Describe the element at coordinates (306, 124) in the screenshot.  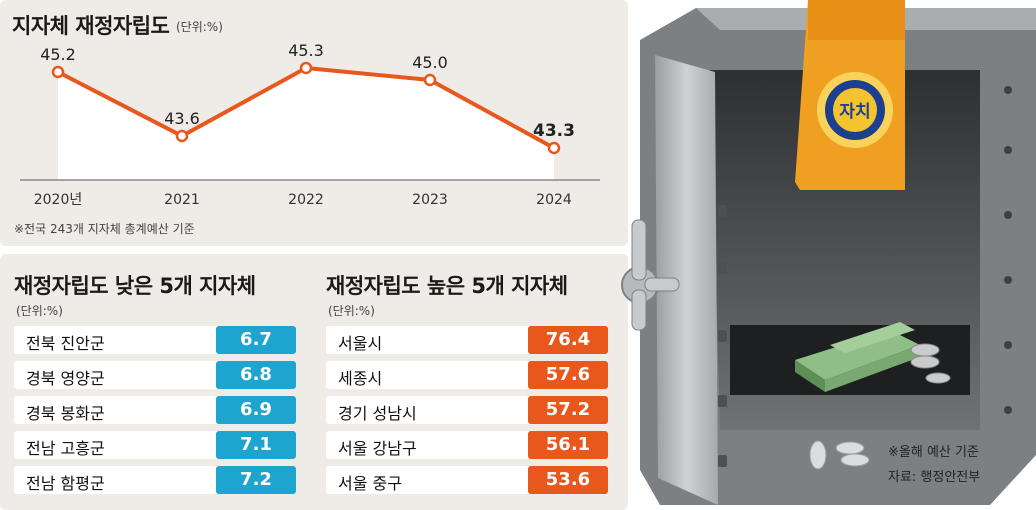
I see `line-area` at that location.